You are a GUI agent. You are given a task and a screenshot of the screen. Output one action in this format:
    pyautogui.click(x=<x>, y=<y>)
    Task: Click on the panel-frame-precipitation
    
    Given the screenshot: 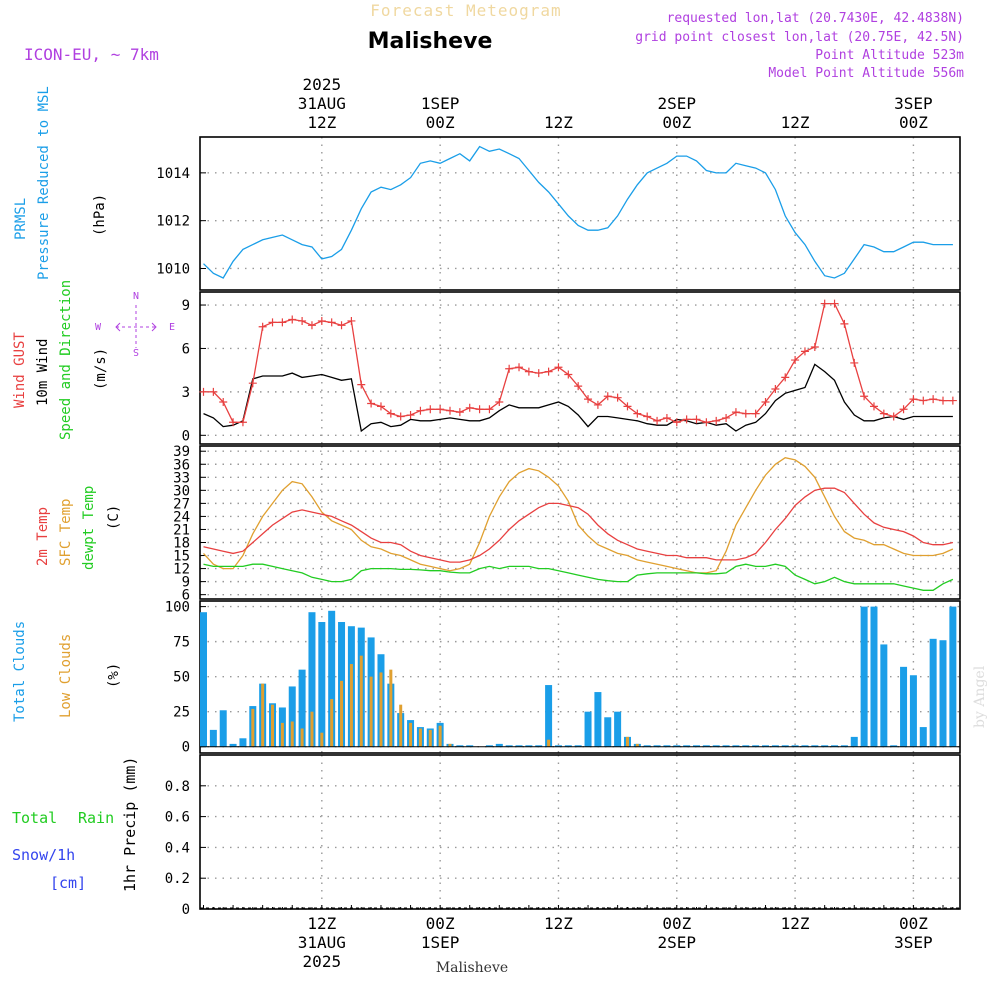 What is the action you would take?
    pyautogui.click(x=580, y=832)
    